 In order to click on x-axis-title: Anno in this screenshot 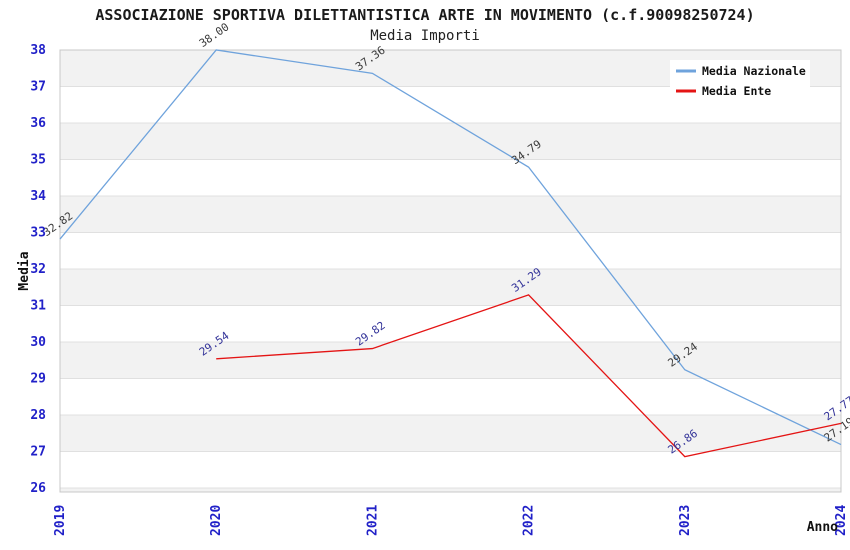, I will do `click(822, 527)`.